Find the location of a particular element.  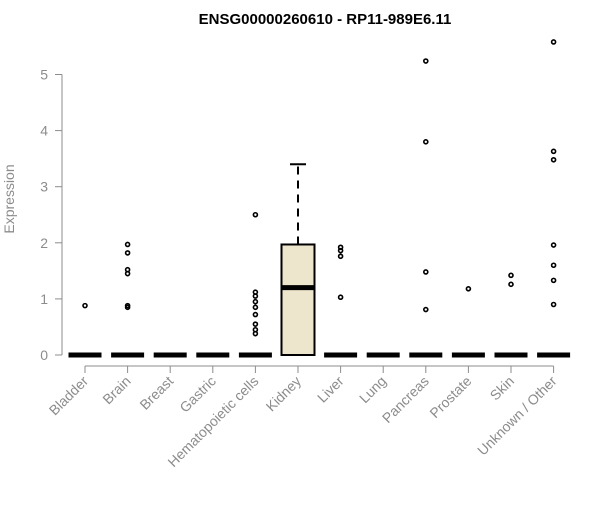

y-tick-label: 4 is located at coordinates (44, 131).